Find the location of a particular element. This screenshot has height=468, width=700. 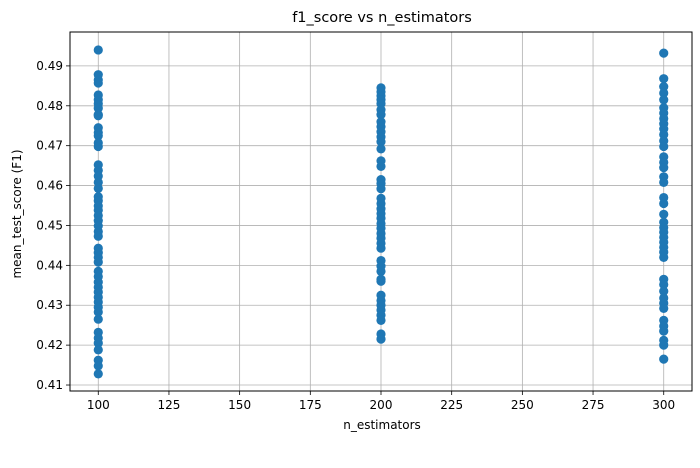

y-tick-label: 0.44 is located at coordinates (49, 265).